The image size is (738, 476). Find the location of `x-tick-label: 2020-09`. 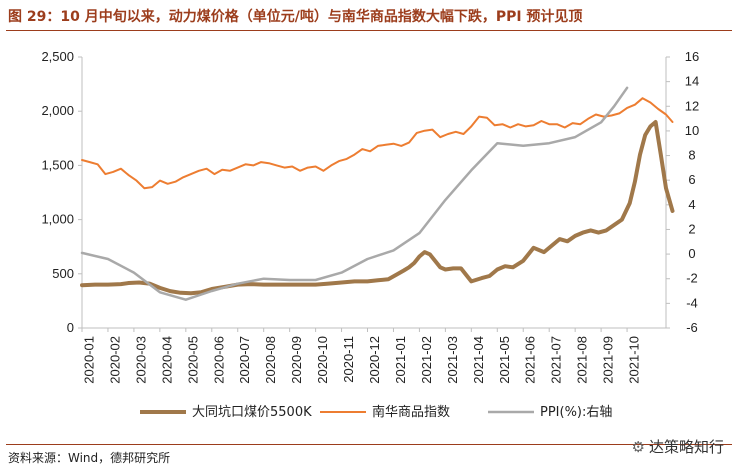

x-tick-label: 2020-09 is located at coordinates (296, 360).